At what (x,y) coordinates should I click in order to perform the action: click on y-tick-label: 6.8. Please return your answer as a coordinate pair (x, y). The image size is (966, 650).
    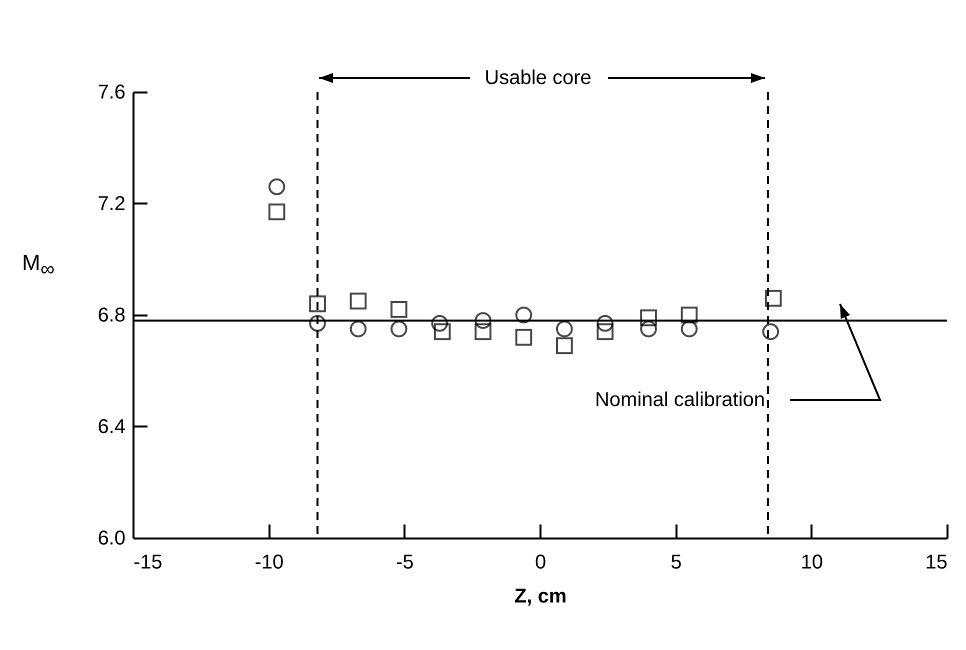
    Looking at the image, I should click on (112, 315).